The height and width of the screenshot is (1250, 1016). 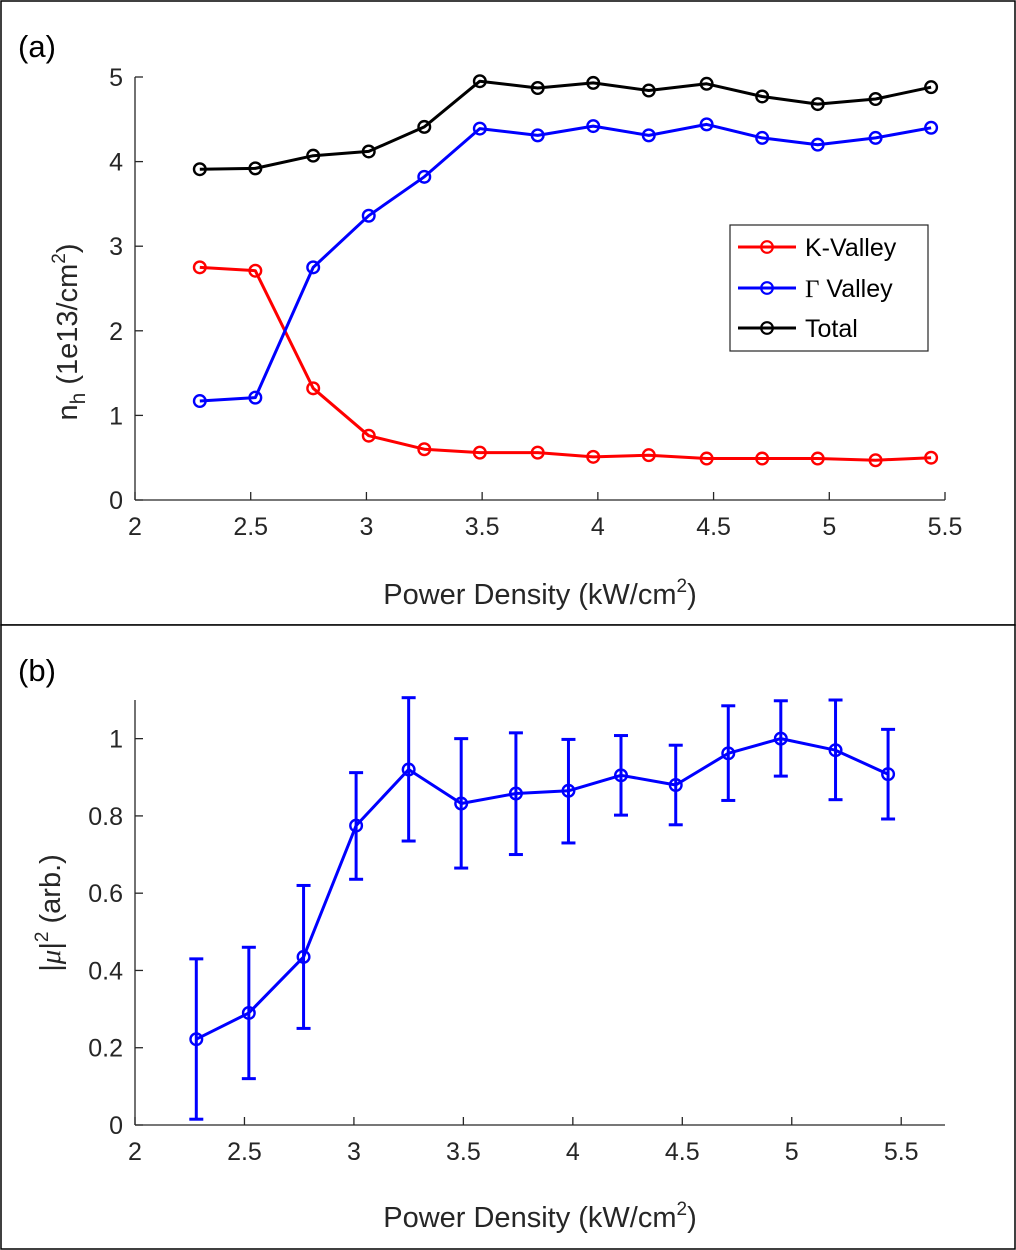 What do you see at coordinates (116, 501) in the screenshot?
I see `chart-a-y-tick-label: 0` at bounding box center [116, 501].